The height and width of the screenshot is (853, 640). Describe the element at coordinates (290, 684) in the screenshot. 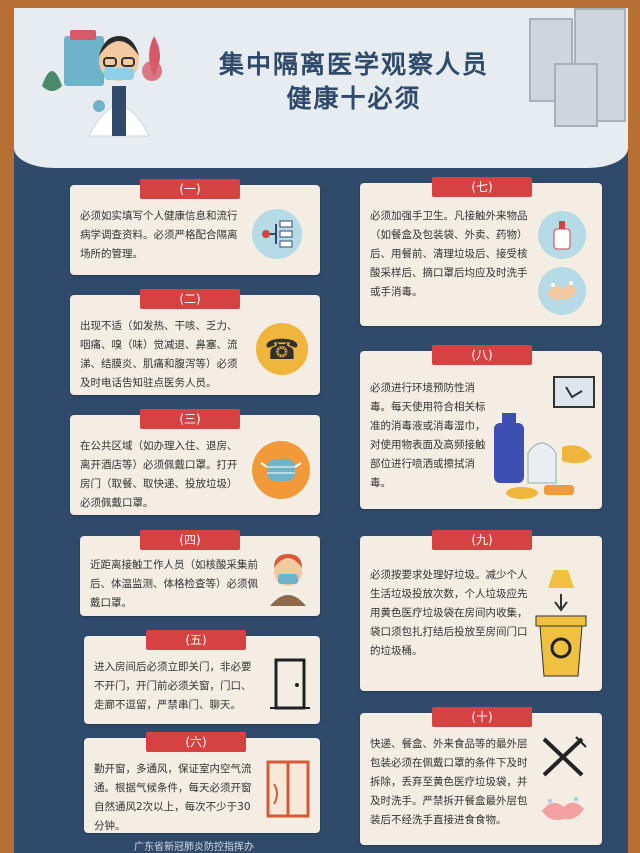

I see `door-icon` at that location.